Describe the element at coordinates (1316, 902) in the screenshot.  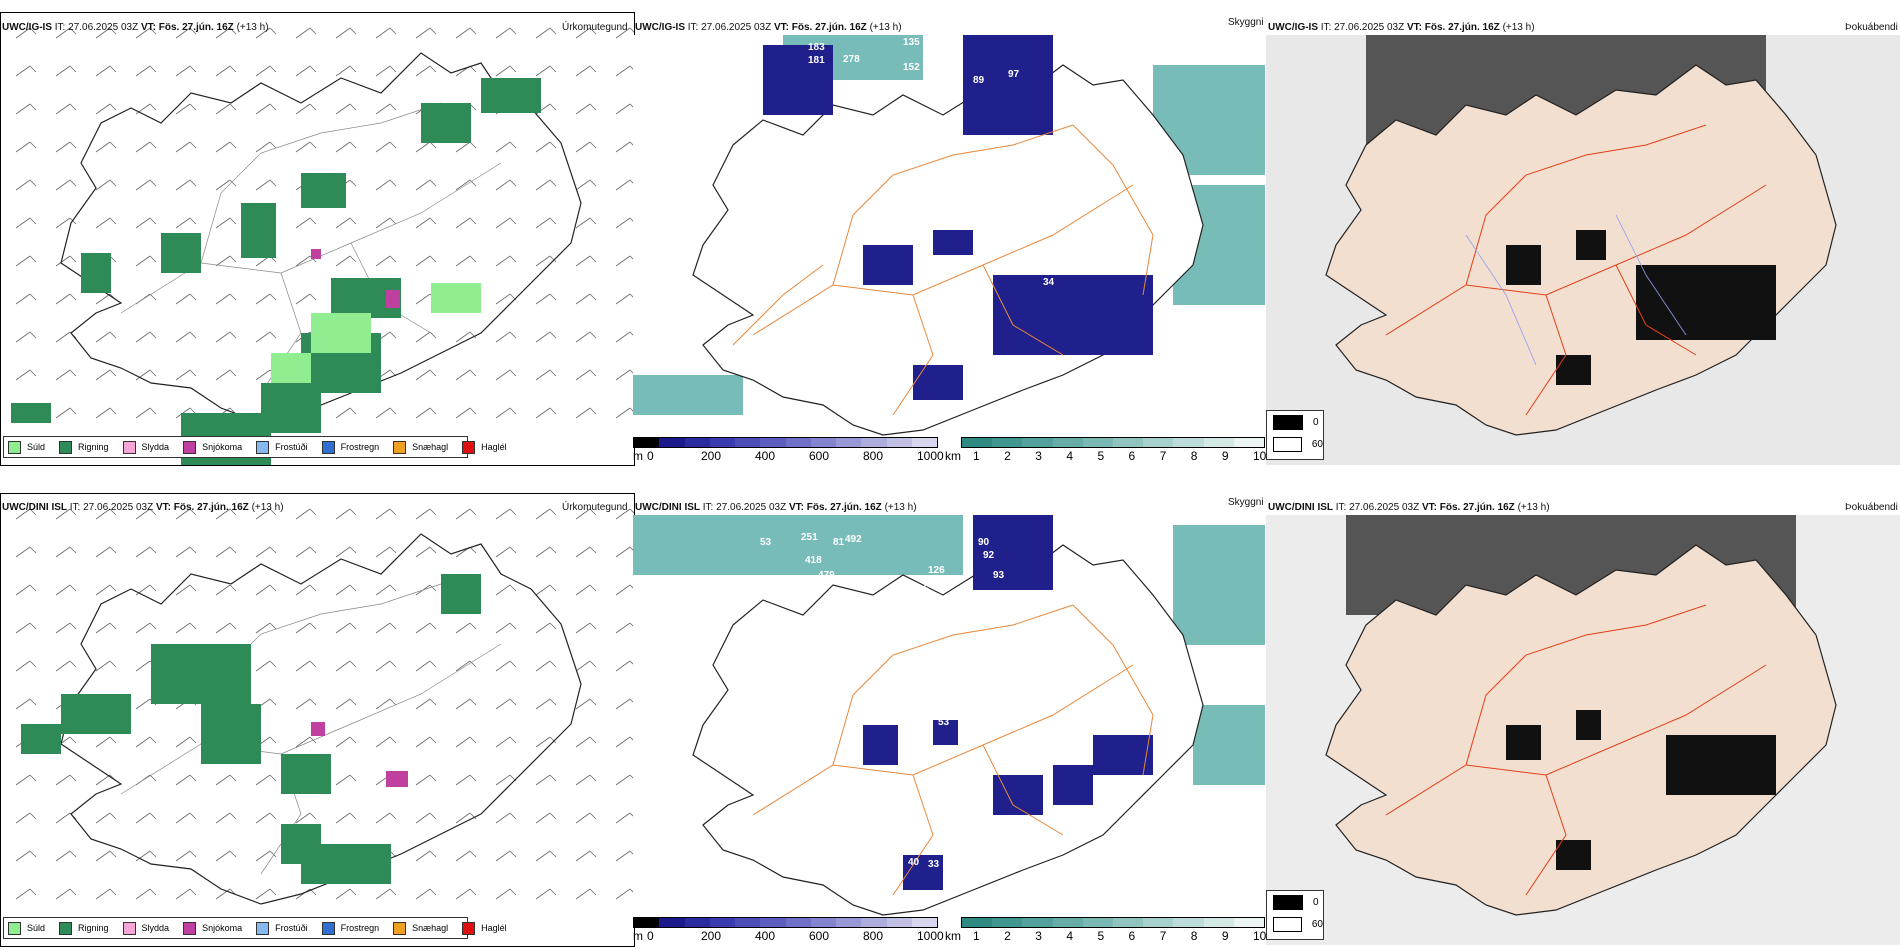
I see `fog-legend-label: 0` at that location.